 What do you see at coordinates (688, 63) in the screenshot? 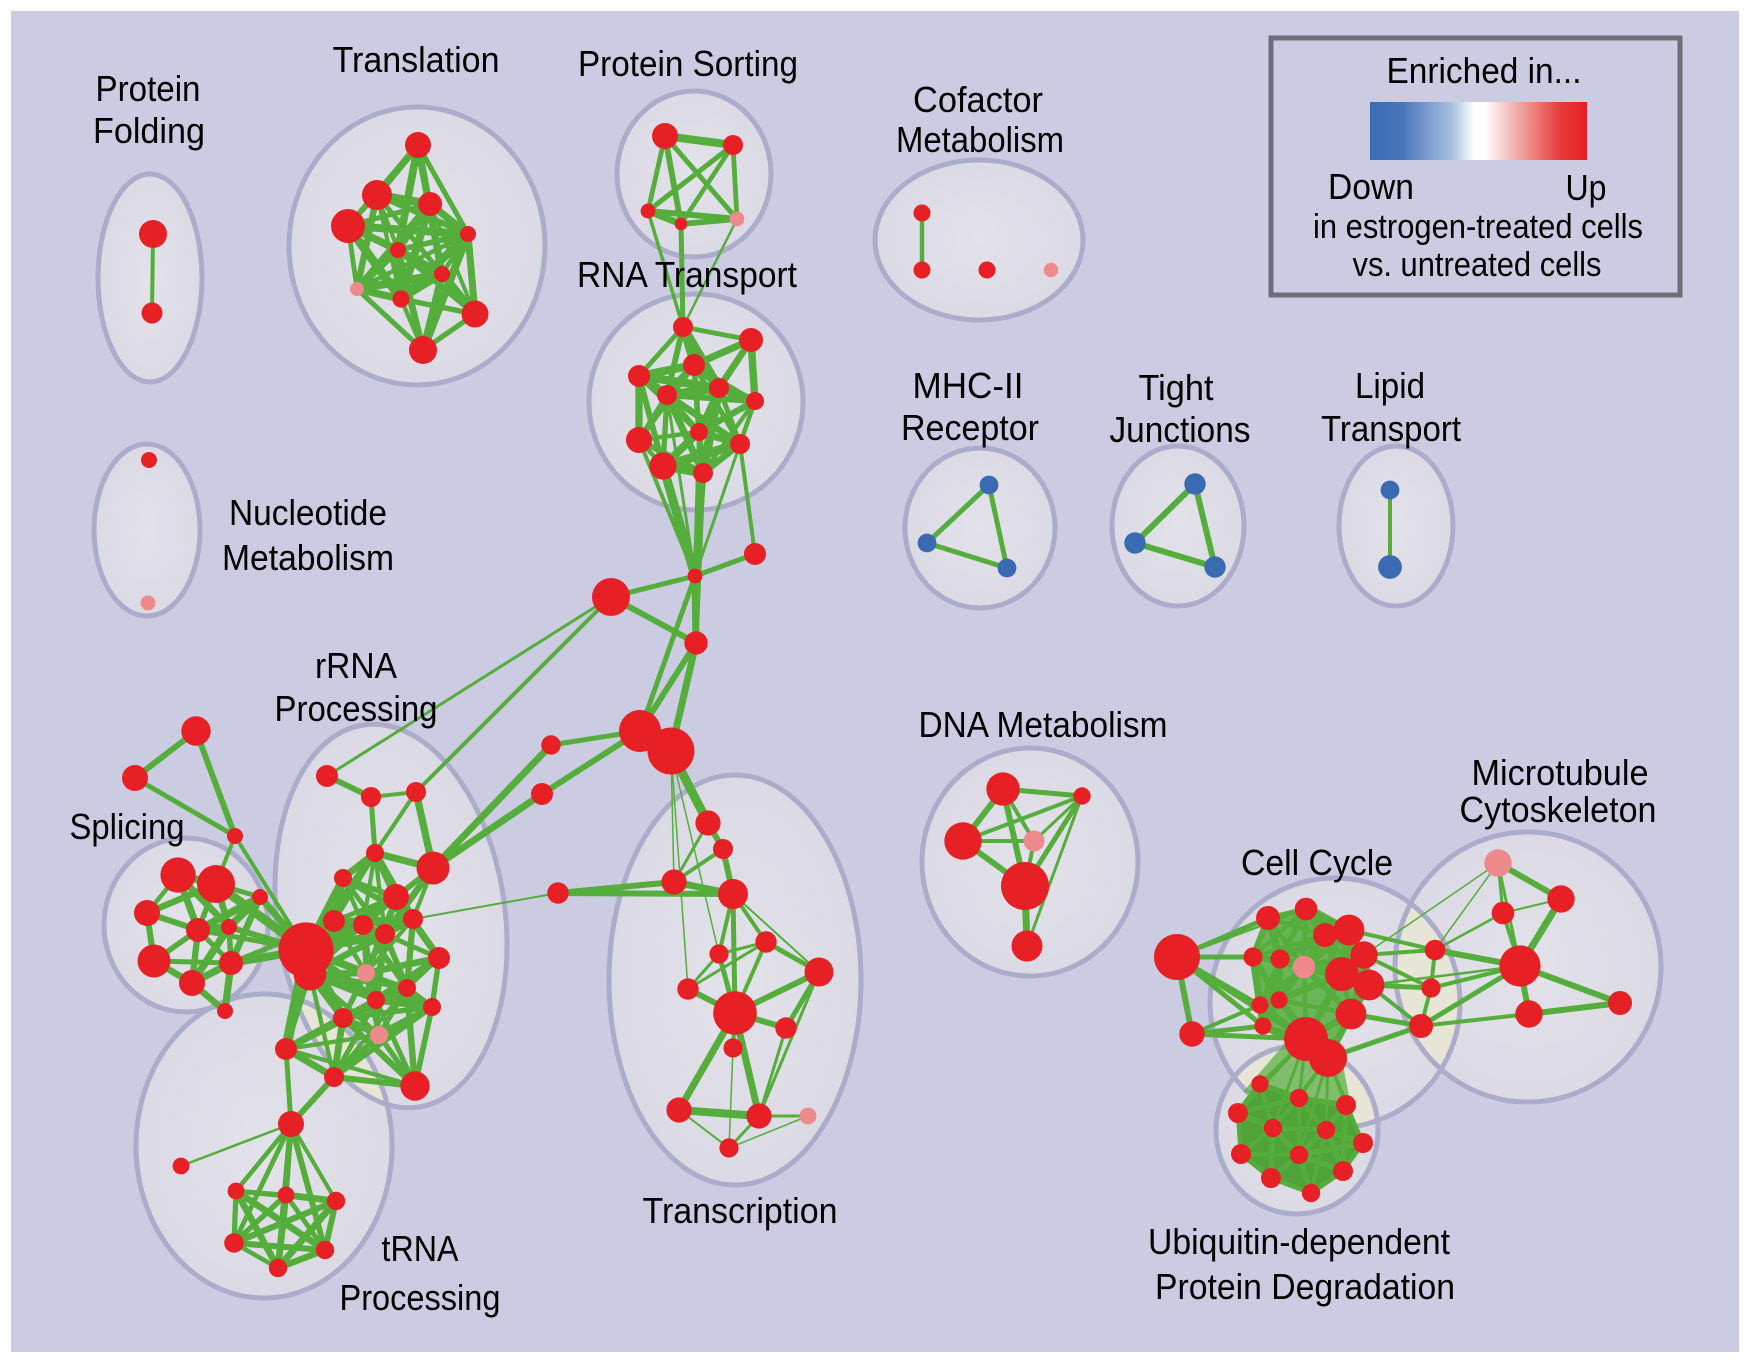
I see `svg-text: Protein Sorting` at bounding box center [688, 63].